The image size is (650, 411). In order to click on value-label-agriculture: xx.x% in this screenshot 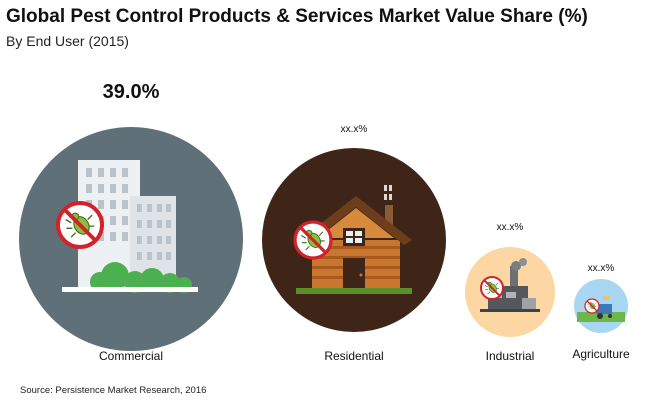, I will do `click(601, 268)`.